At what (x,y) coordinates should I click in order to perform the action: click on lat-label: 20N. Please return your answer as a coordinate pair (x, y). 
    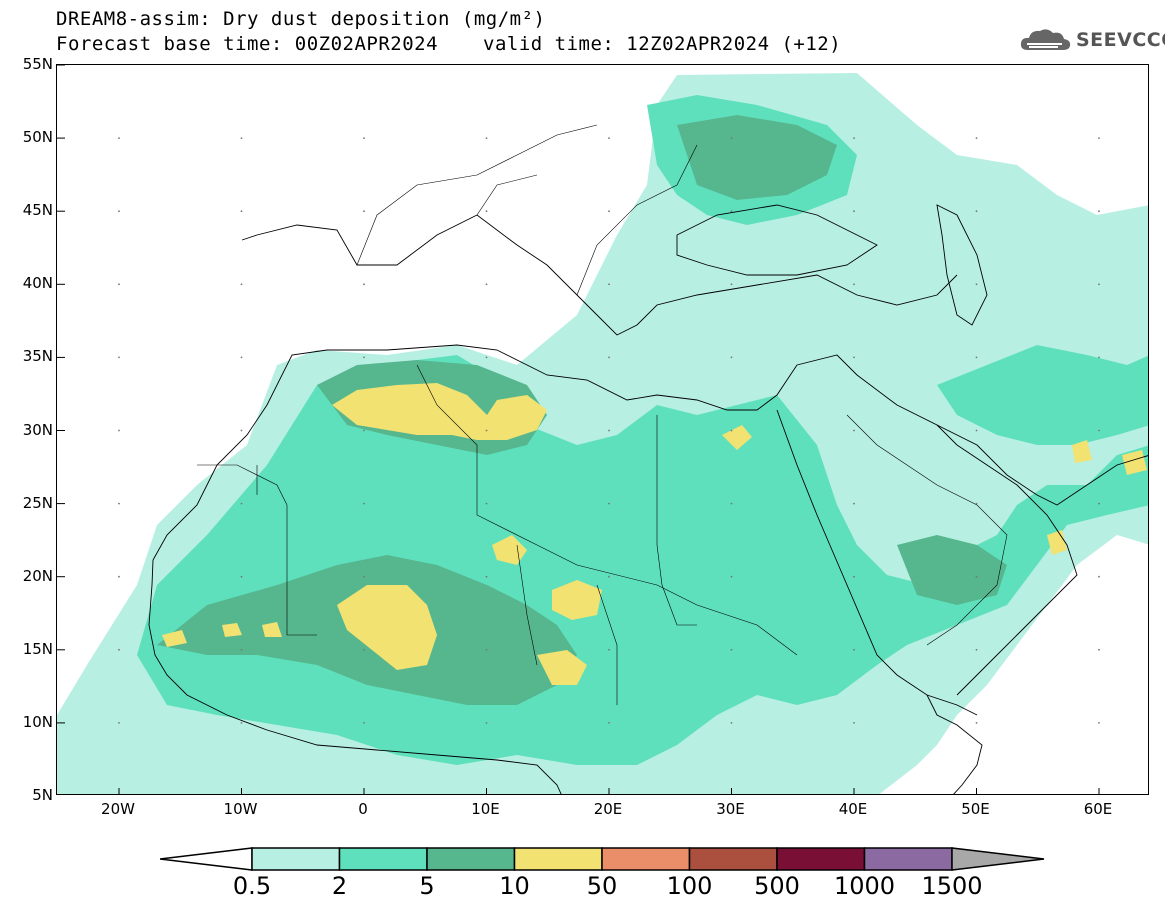
    Looking at the image, I should click on (37, 575).